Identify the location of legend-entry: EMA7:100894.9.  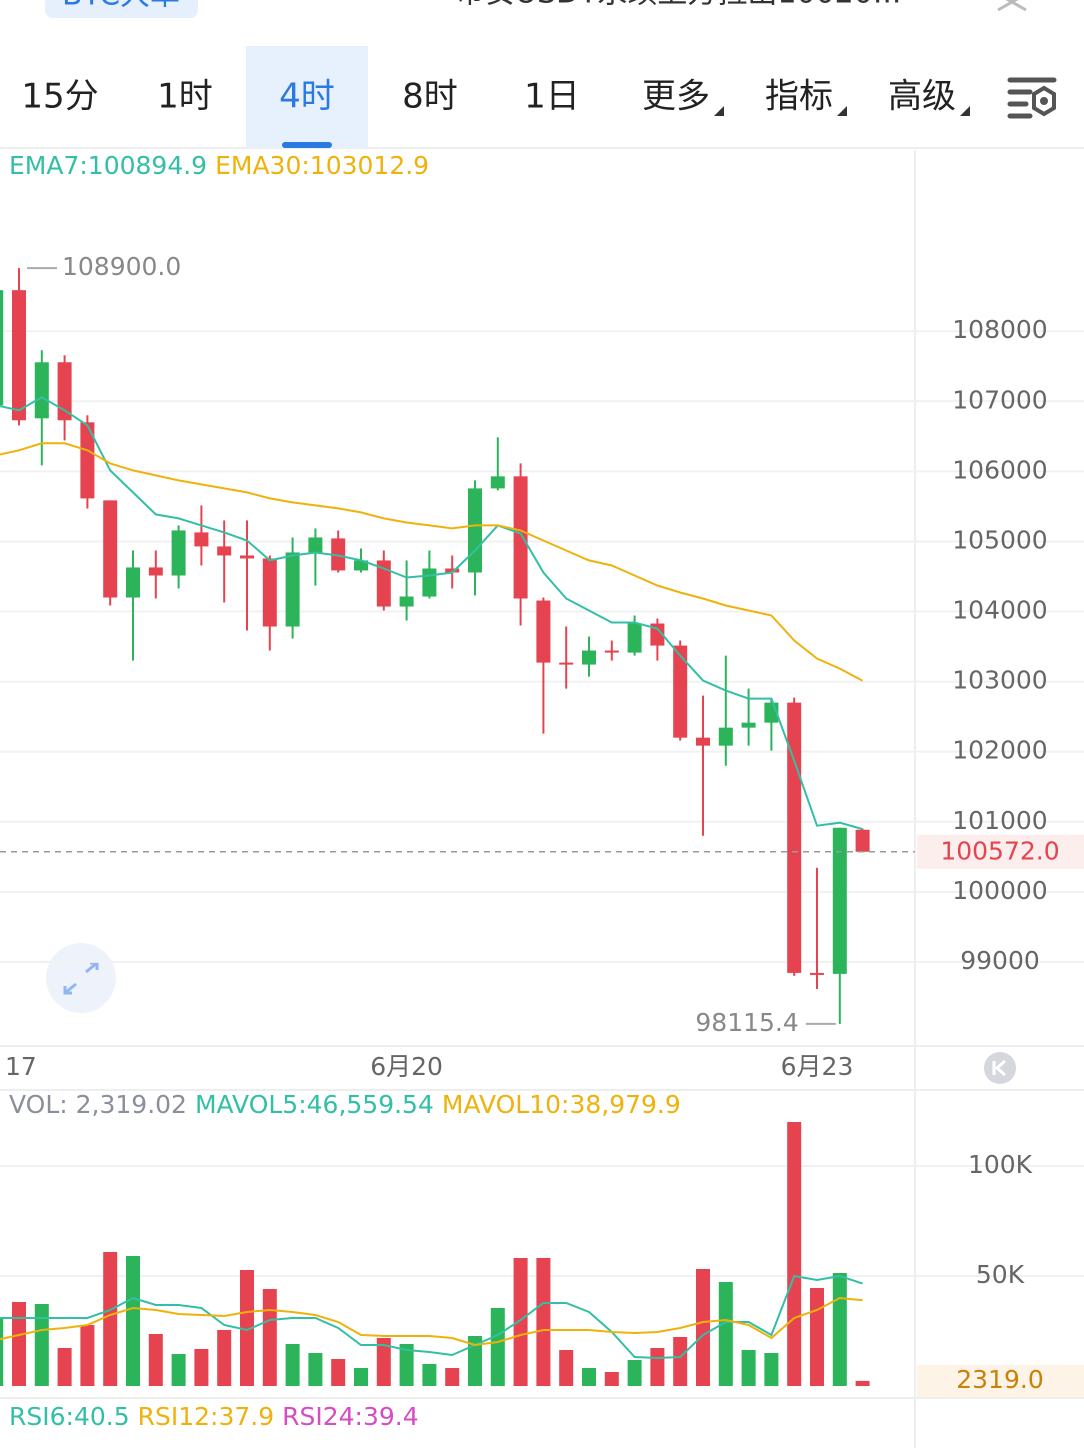
(108, 165).